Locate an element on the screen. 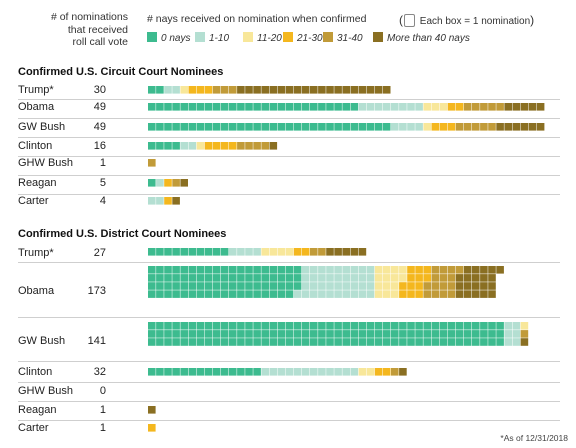 This screenshot has width=576, height=448. legend-label-5: More than 40 nays is located at coordinates (428, 38).